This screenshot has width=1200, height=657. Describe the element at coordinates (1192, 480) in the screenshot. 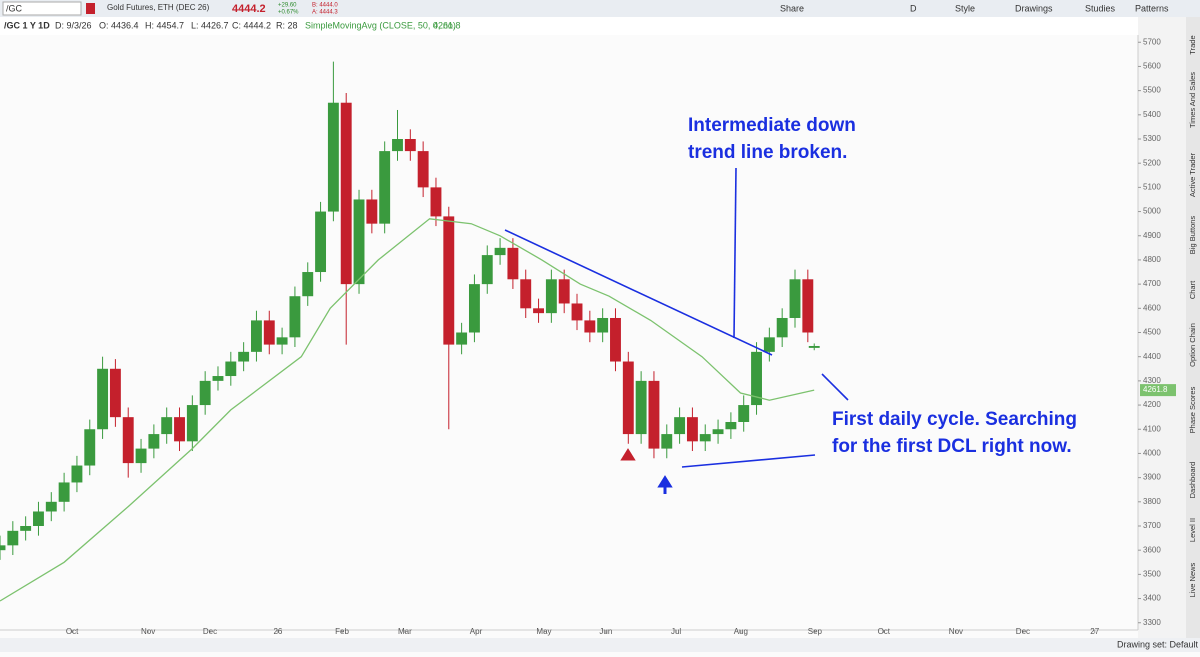

I see `side-tab: Dashboard` at that location.